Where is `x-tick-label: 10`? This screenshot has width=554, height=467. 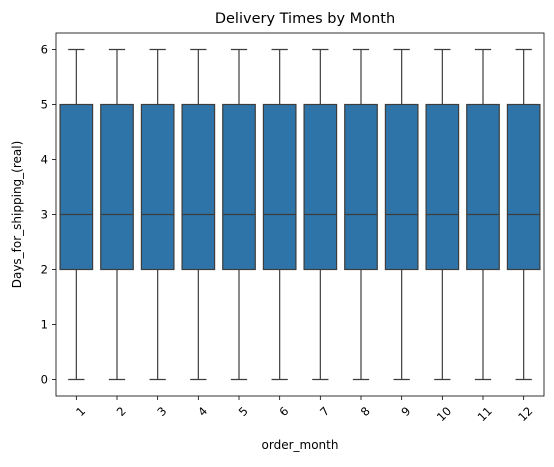
x-tick-label: 10 is located at coordinates (444, 414).